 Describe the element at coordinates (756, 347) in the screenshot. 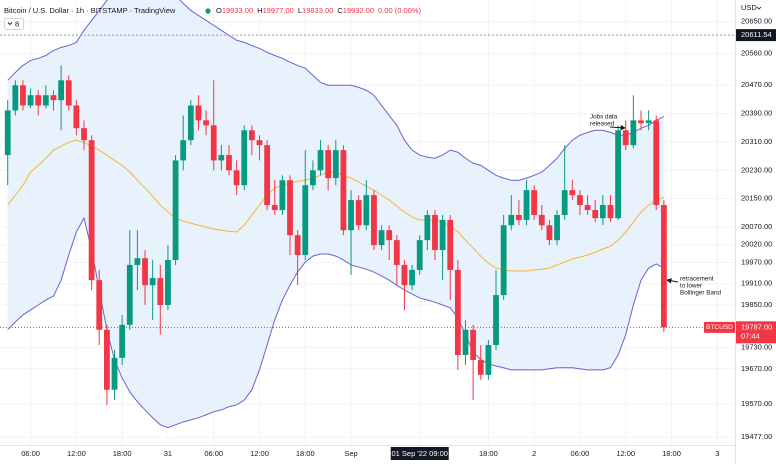

I see `y-tick-label: 19730.00` at that location.